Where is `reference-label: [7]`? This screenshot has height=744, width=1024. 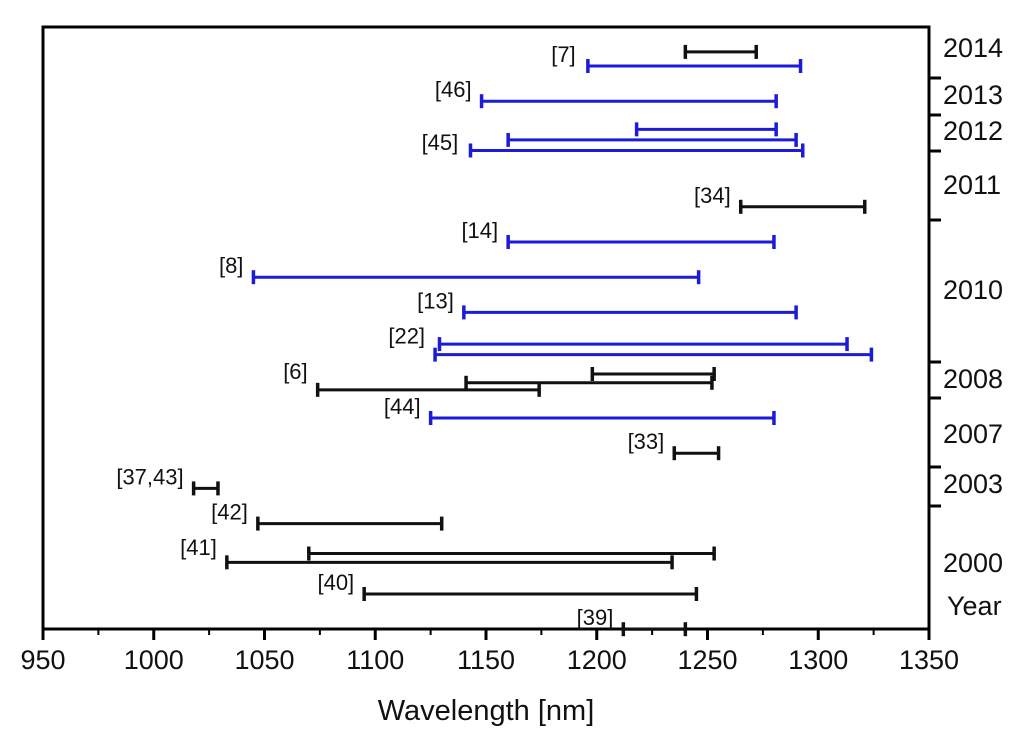
reference-label: [7] is located at coordinates (563, 54).